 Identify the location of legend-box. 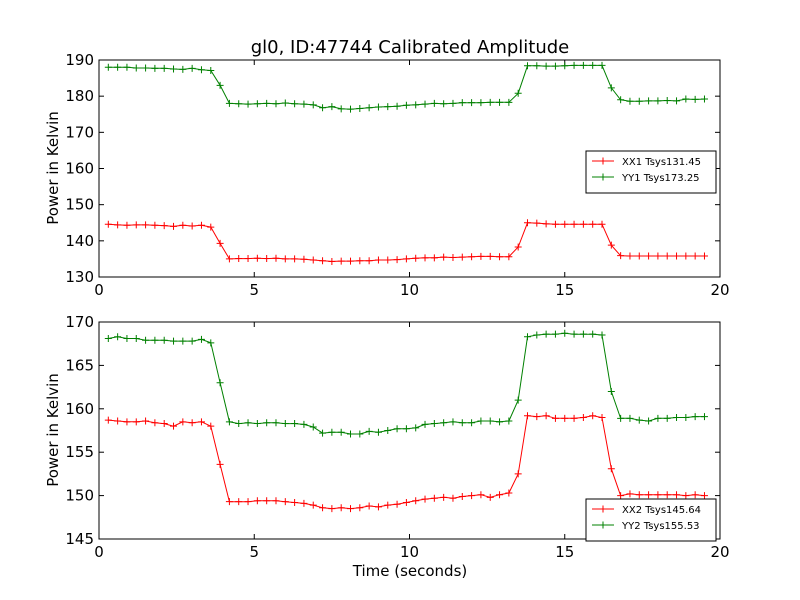
(651, 172).